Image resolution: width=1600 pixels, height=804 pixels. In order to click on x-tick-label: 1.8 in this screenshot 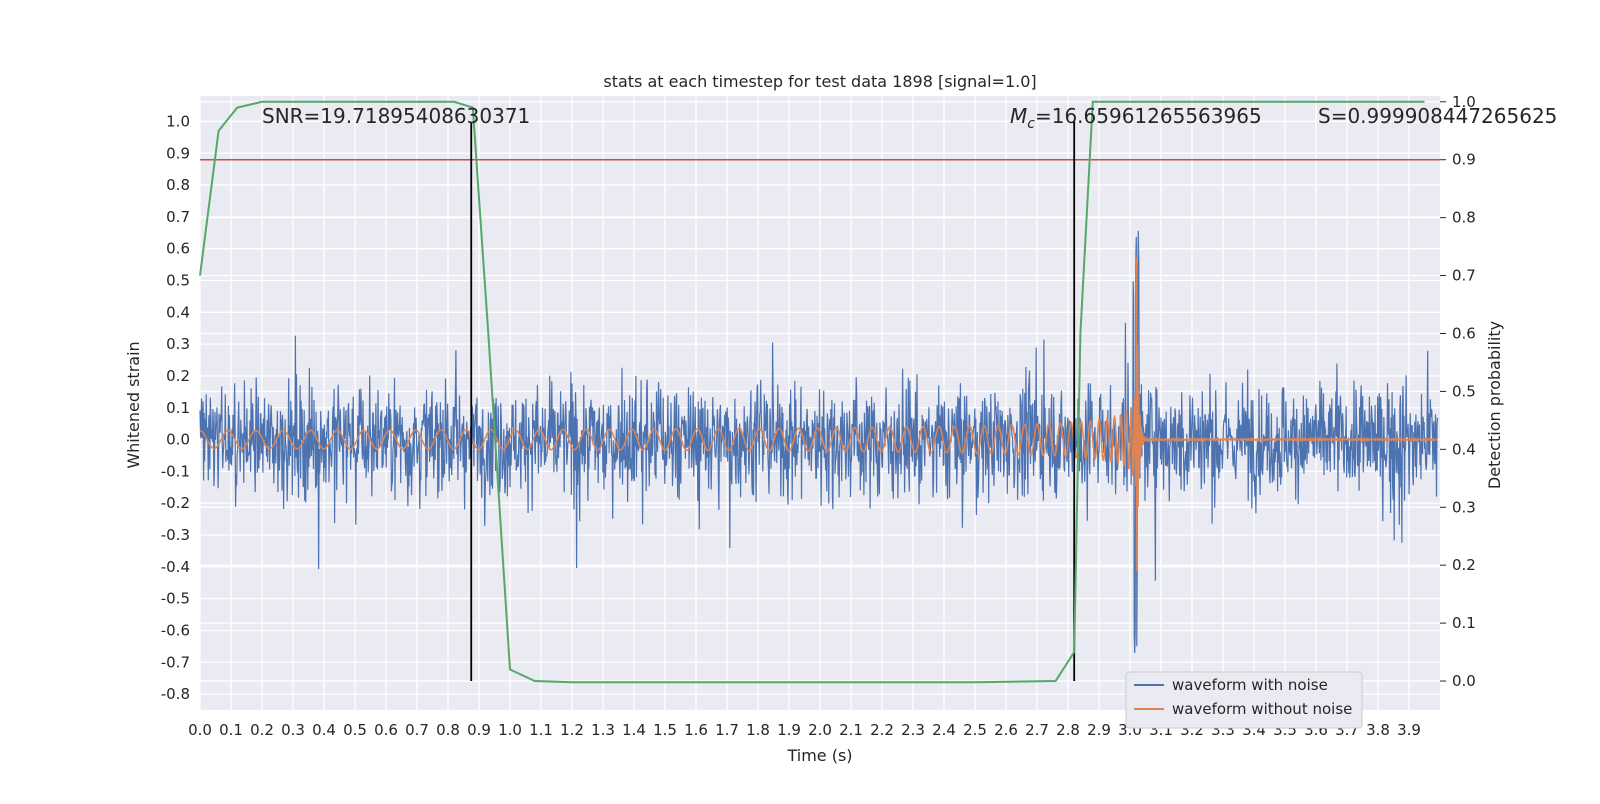, I will do `click(758, 730)`.